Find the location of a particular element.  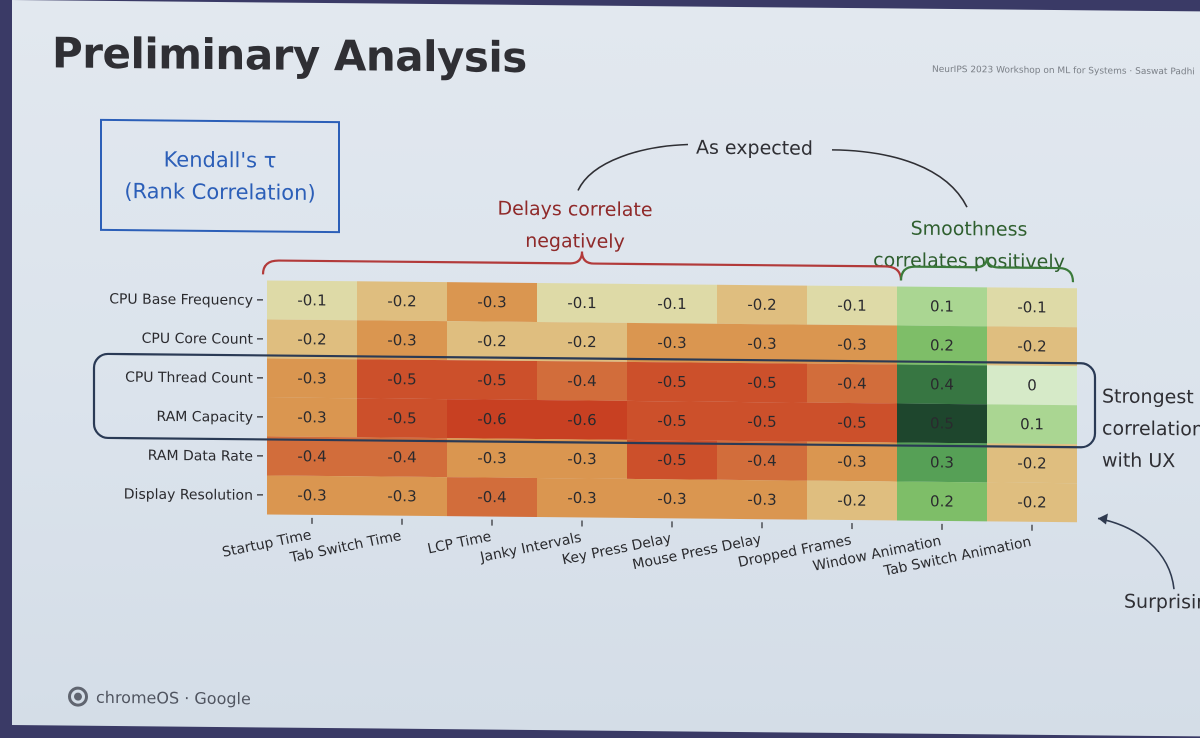

row-label: CPU Core Count is located at coordinates (198, 339).